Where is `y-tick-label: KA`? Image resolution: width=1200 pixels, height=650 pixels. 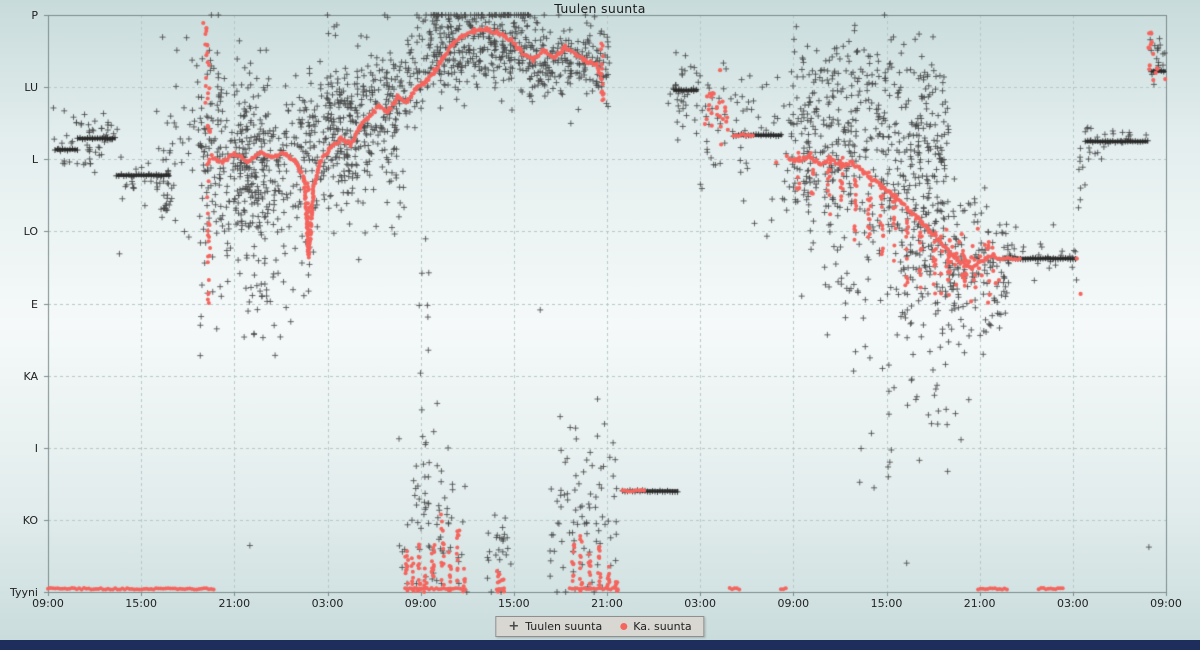 y-tick-label: KA is located at coordinates (30, 376).